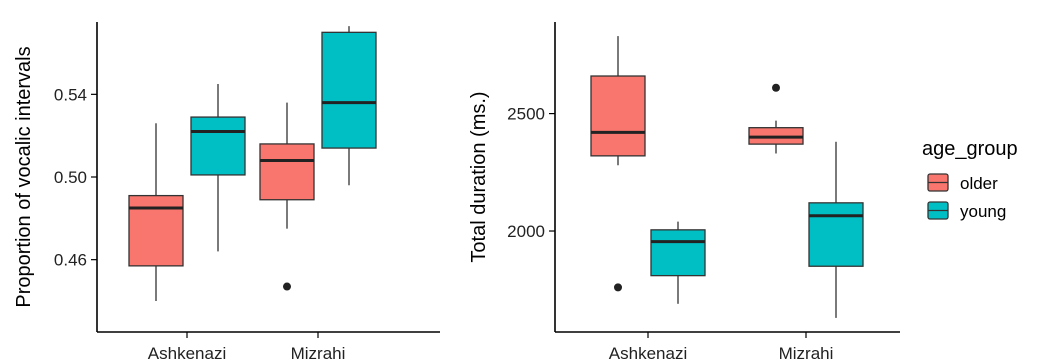 The height and width of the screenshot is (363, 1045). Describe the element at coordinates (983, 211) in the screenshot. I see `legend-label-young: young` at that location.